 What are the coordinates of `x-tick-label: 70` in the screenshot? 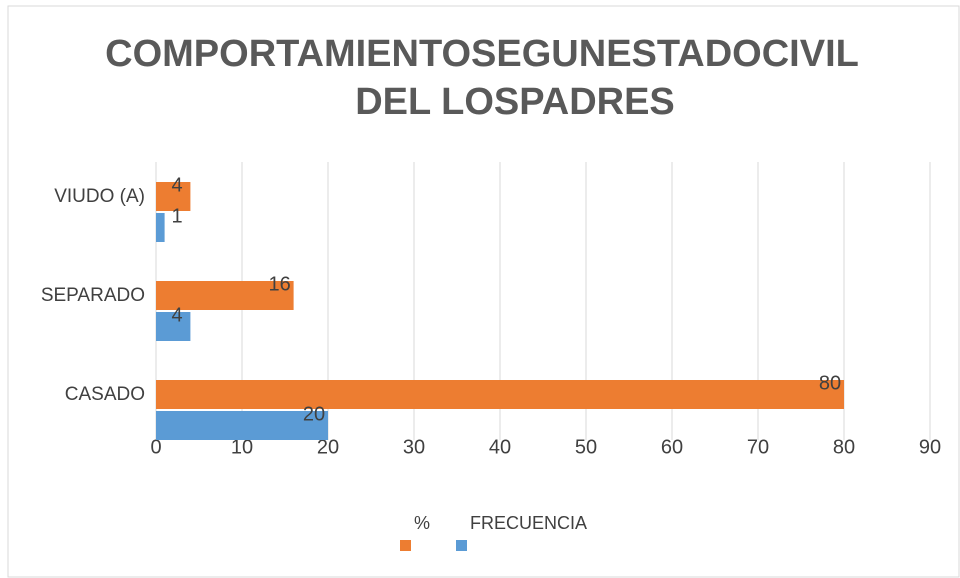 It's located at (758, 447).